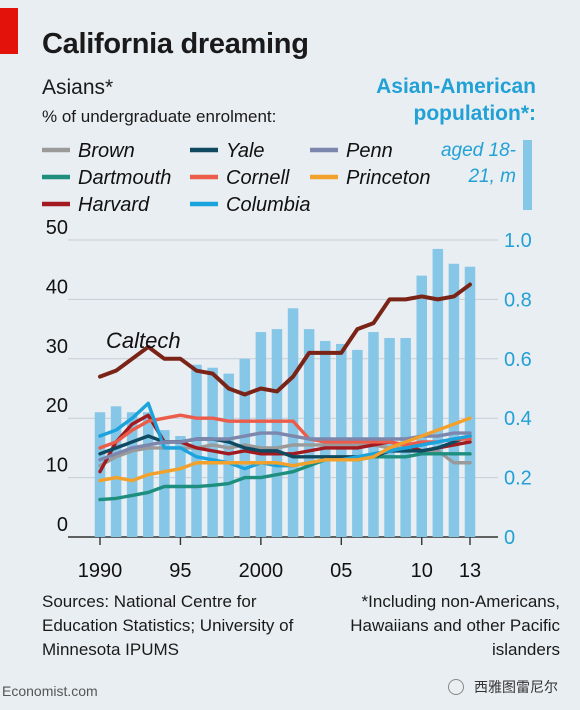 The height and width of the screenshot is (710, 580). Describe the element at coordinates (456, 100) in the screenshot. I see `right-axis-title: Asian-American population*:` at that location.